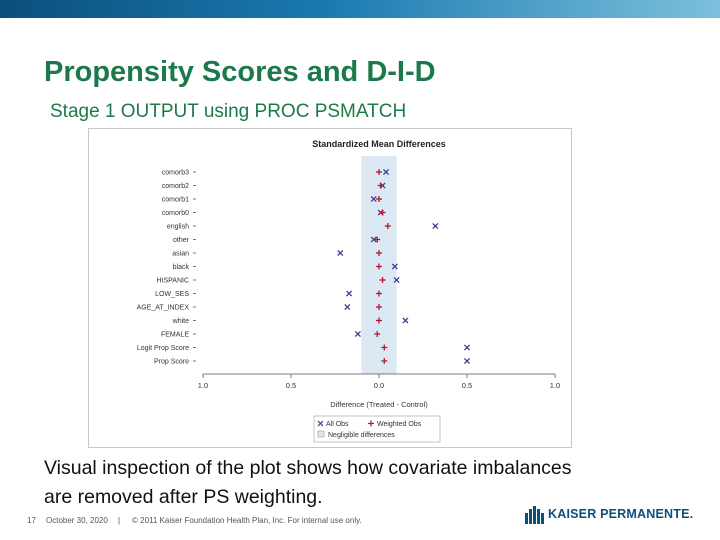 The width and height of the screenshot is (720, 540). I want to click on y-category-label: comorb3, so click(175, 173).